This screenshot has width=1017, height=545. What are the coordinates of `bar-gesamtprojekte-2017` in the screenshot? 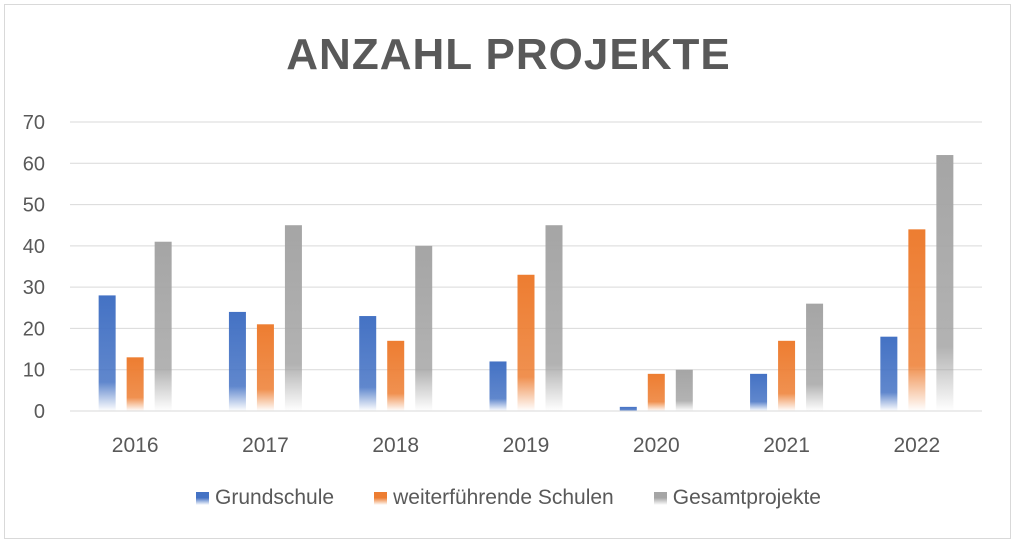 It's located at (293, 318).